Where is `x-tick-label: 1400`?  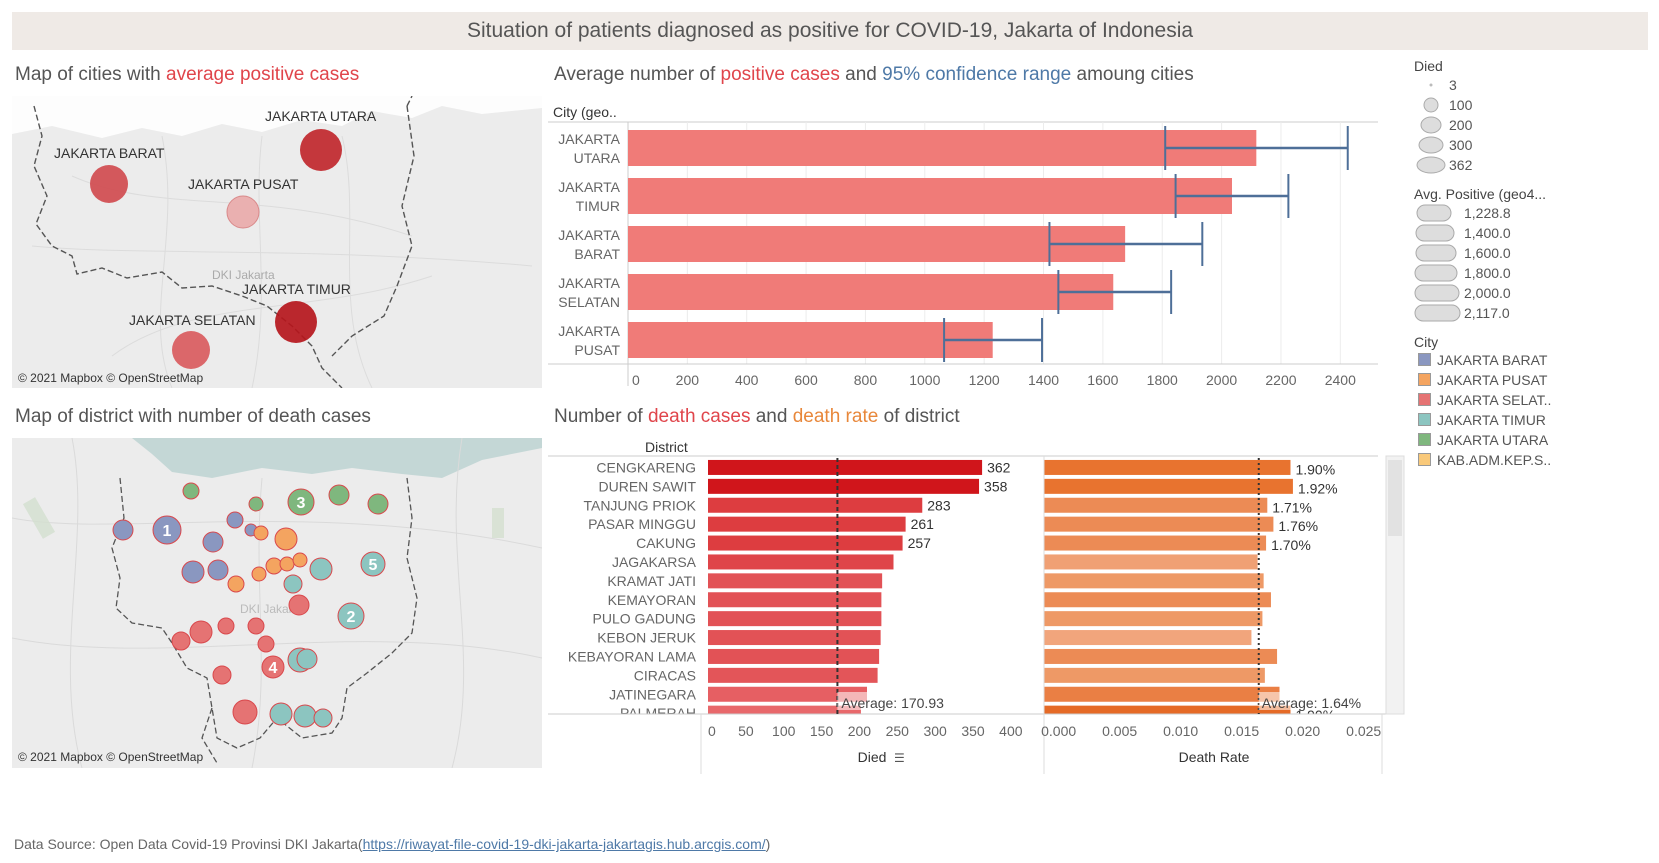
x-tick-label: 1400 is located at coordinates (1043, 380).